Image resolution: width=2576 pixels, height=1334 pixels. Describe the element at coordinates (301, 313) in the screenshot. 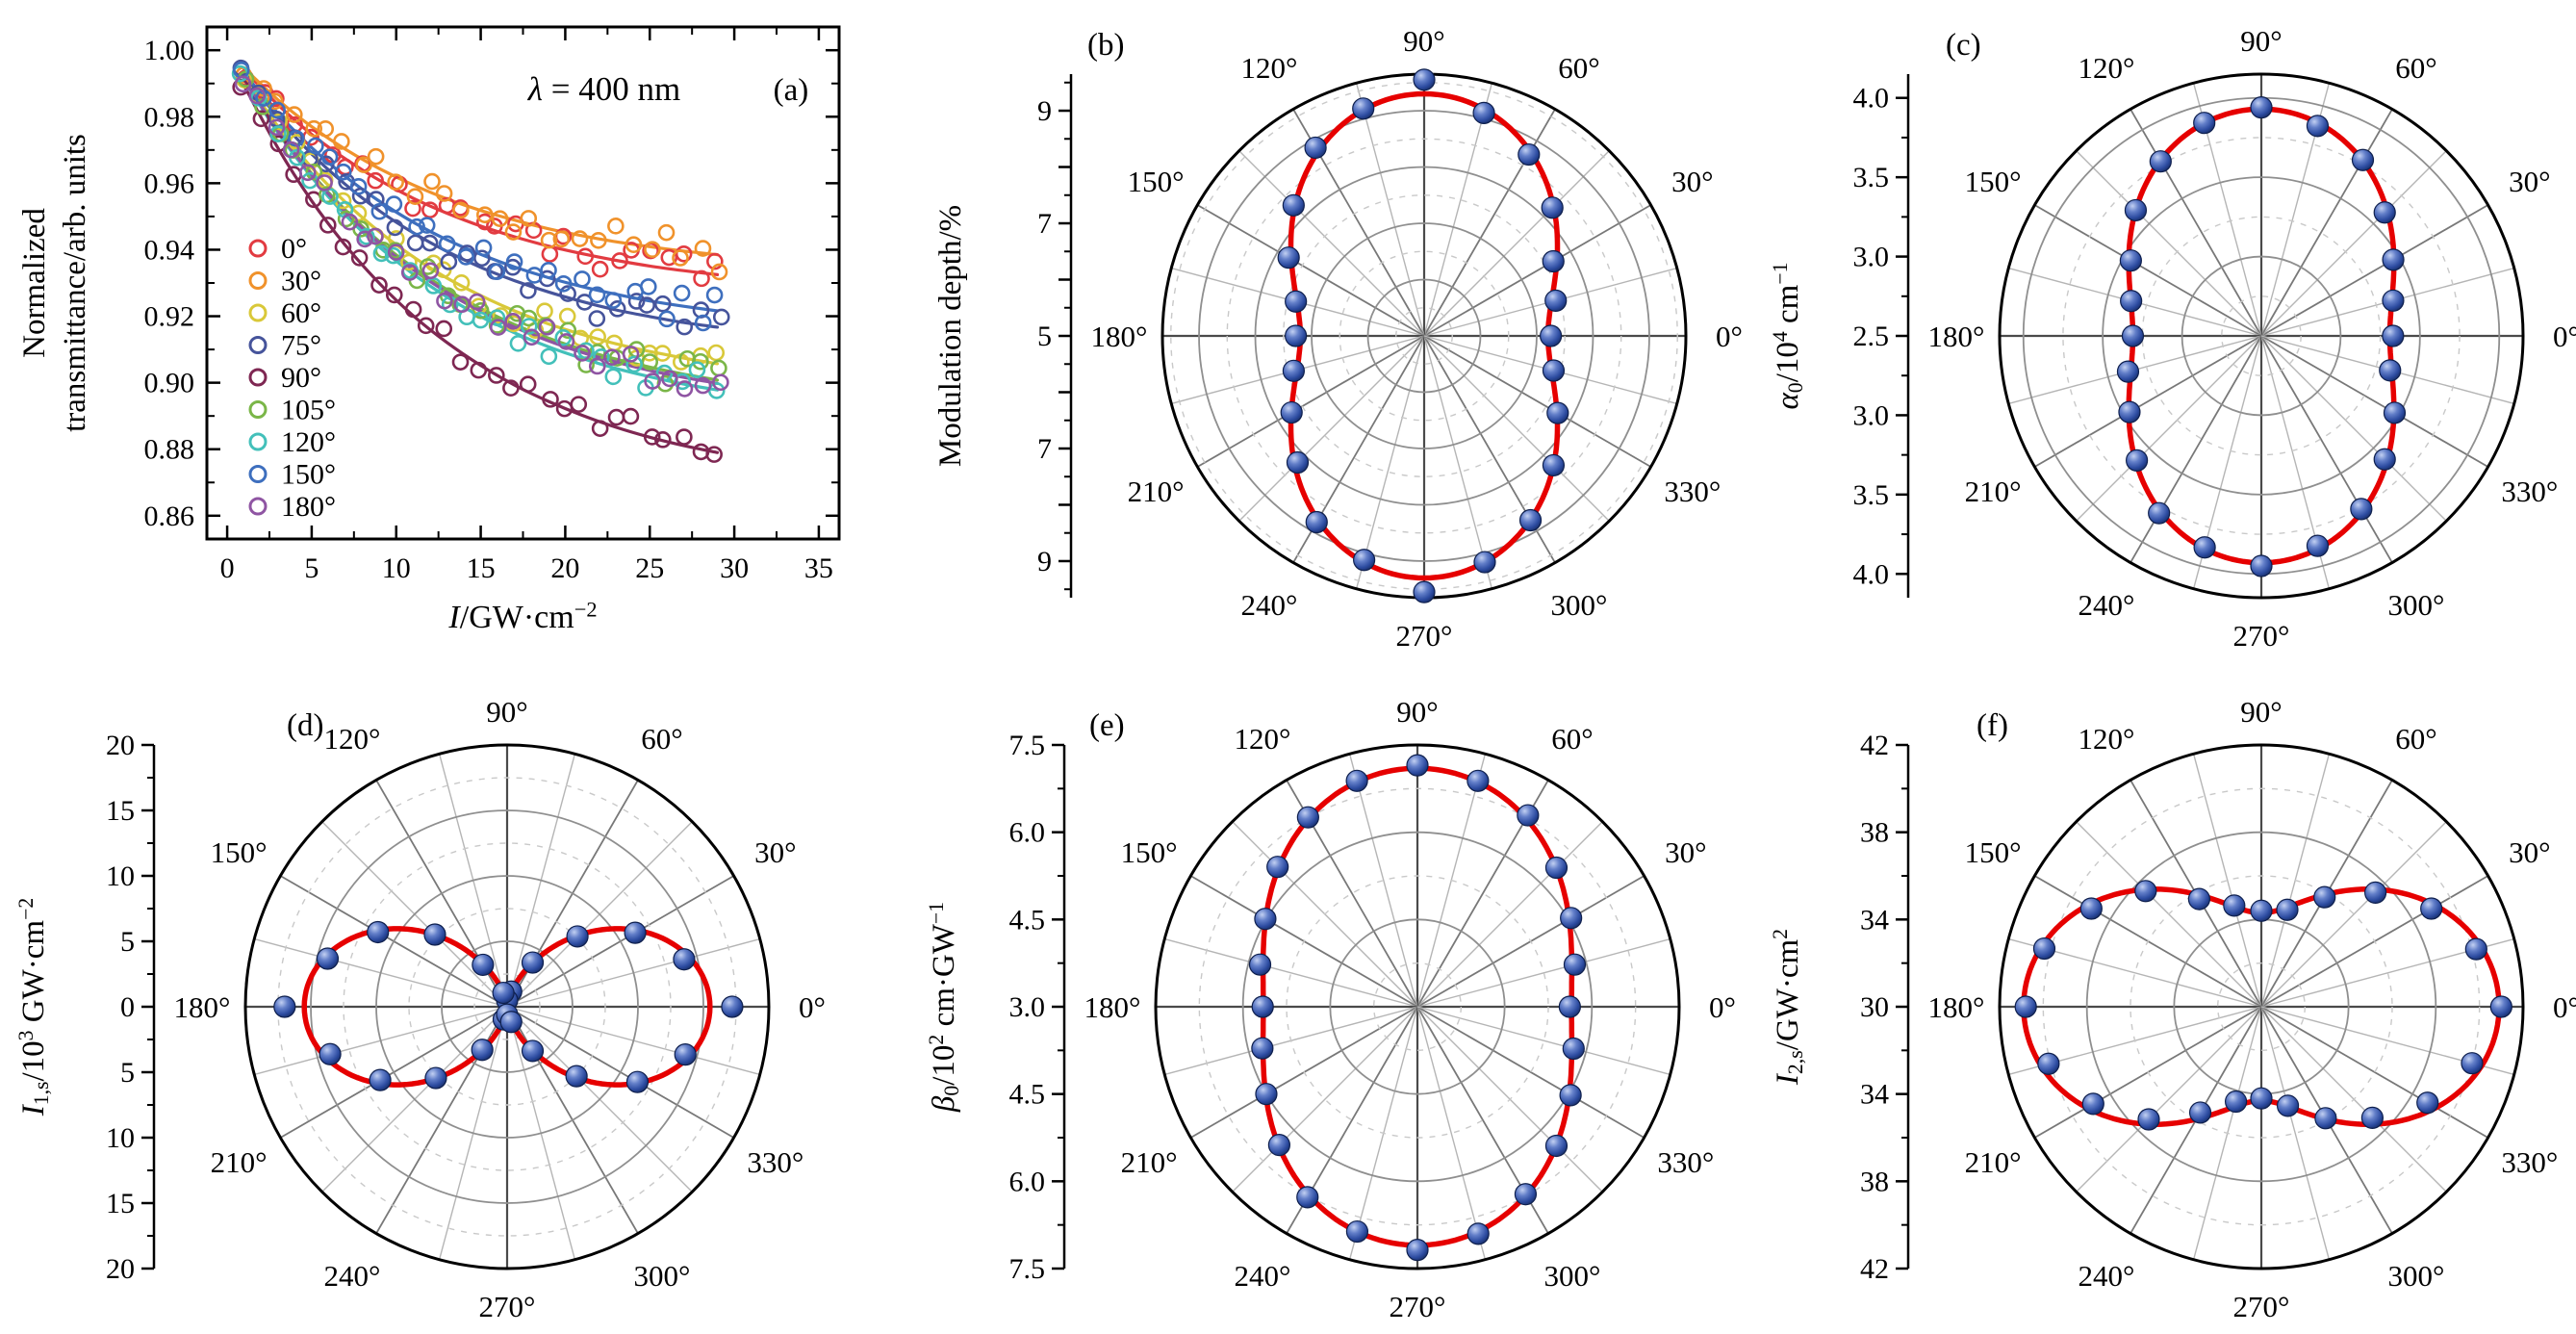

I see `legend-label: 60°` at that location.